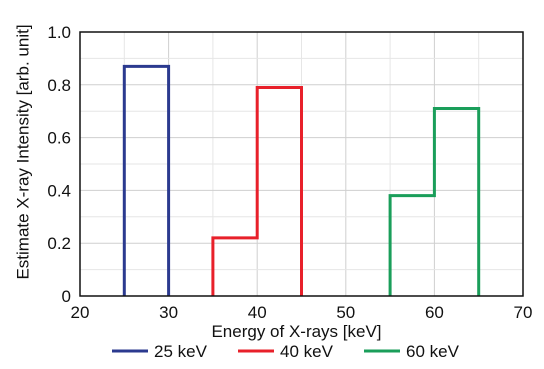 The width and height of the screenshot is (544, 369). I want to click on y-tick-label: 0.6, so click(59, 138).